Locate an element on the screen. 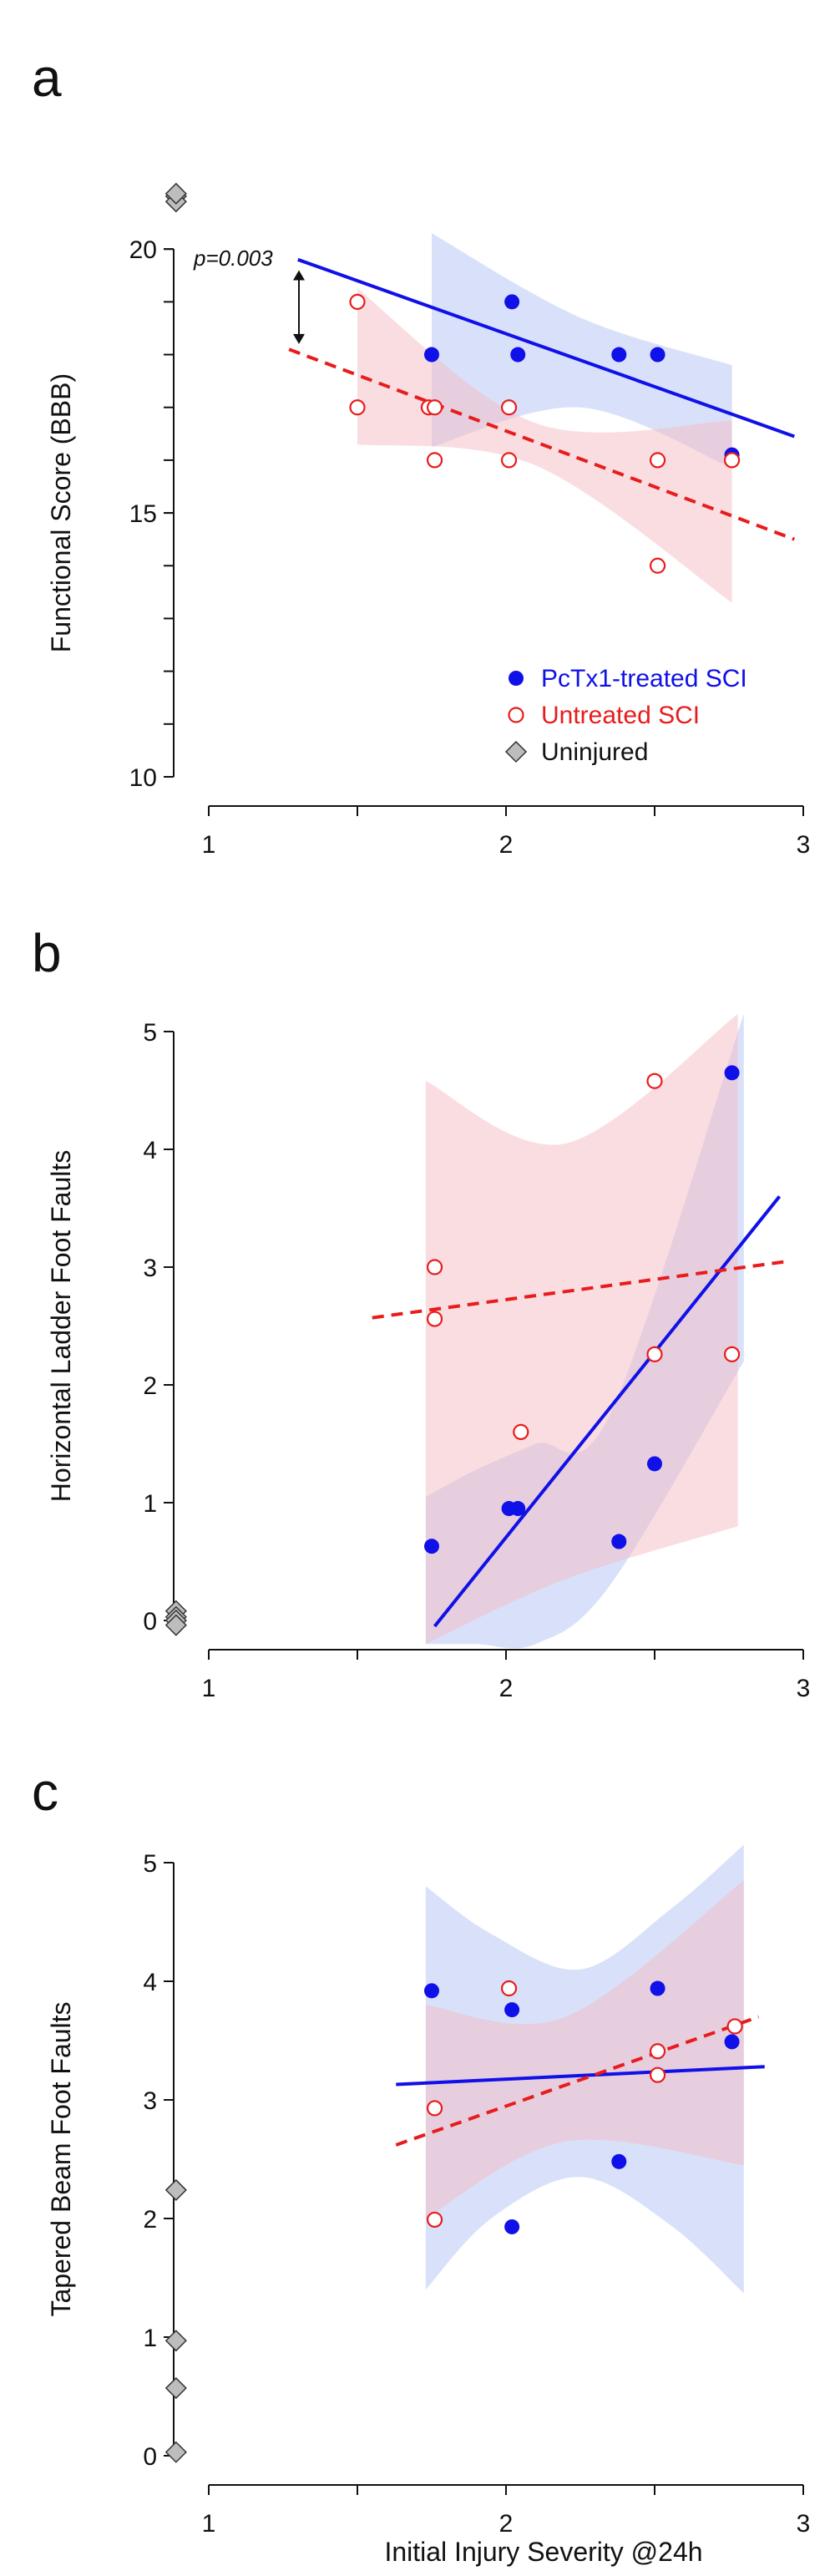  panel-b-y-tick-label: 3 is located at coordinates (150, 1268).